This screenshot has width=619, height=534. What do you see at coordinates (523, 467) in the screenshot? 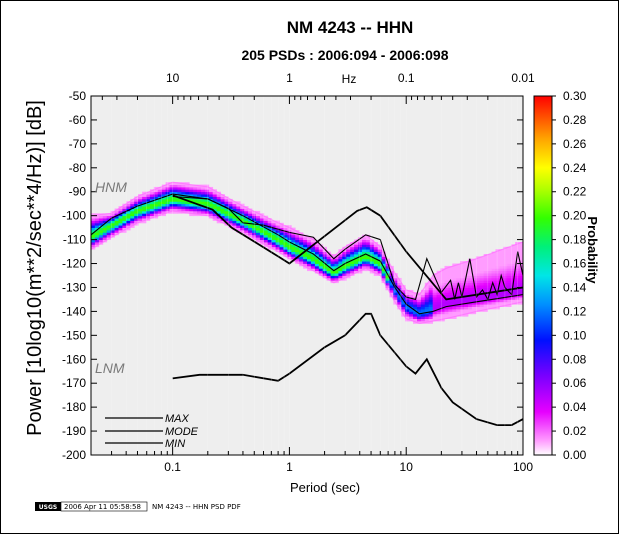
I see `x-tick-label: 100` at bounding box center [523, 467].